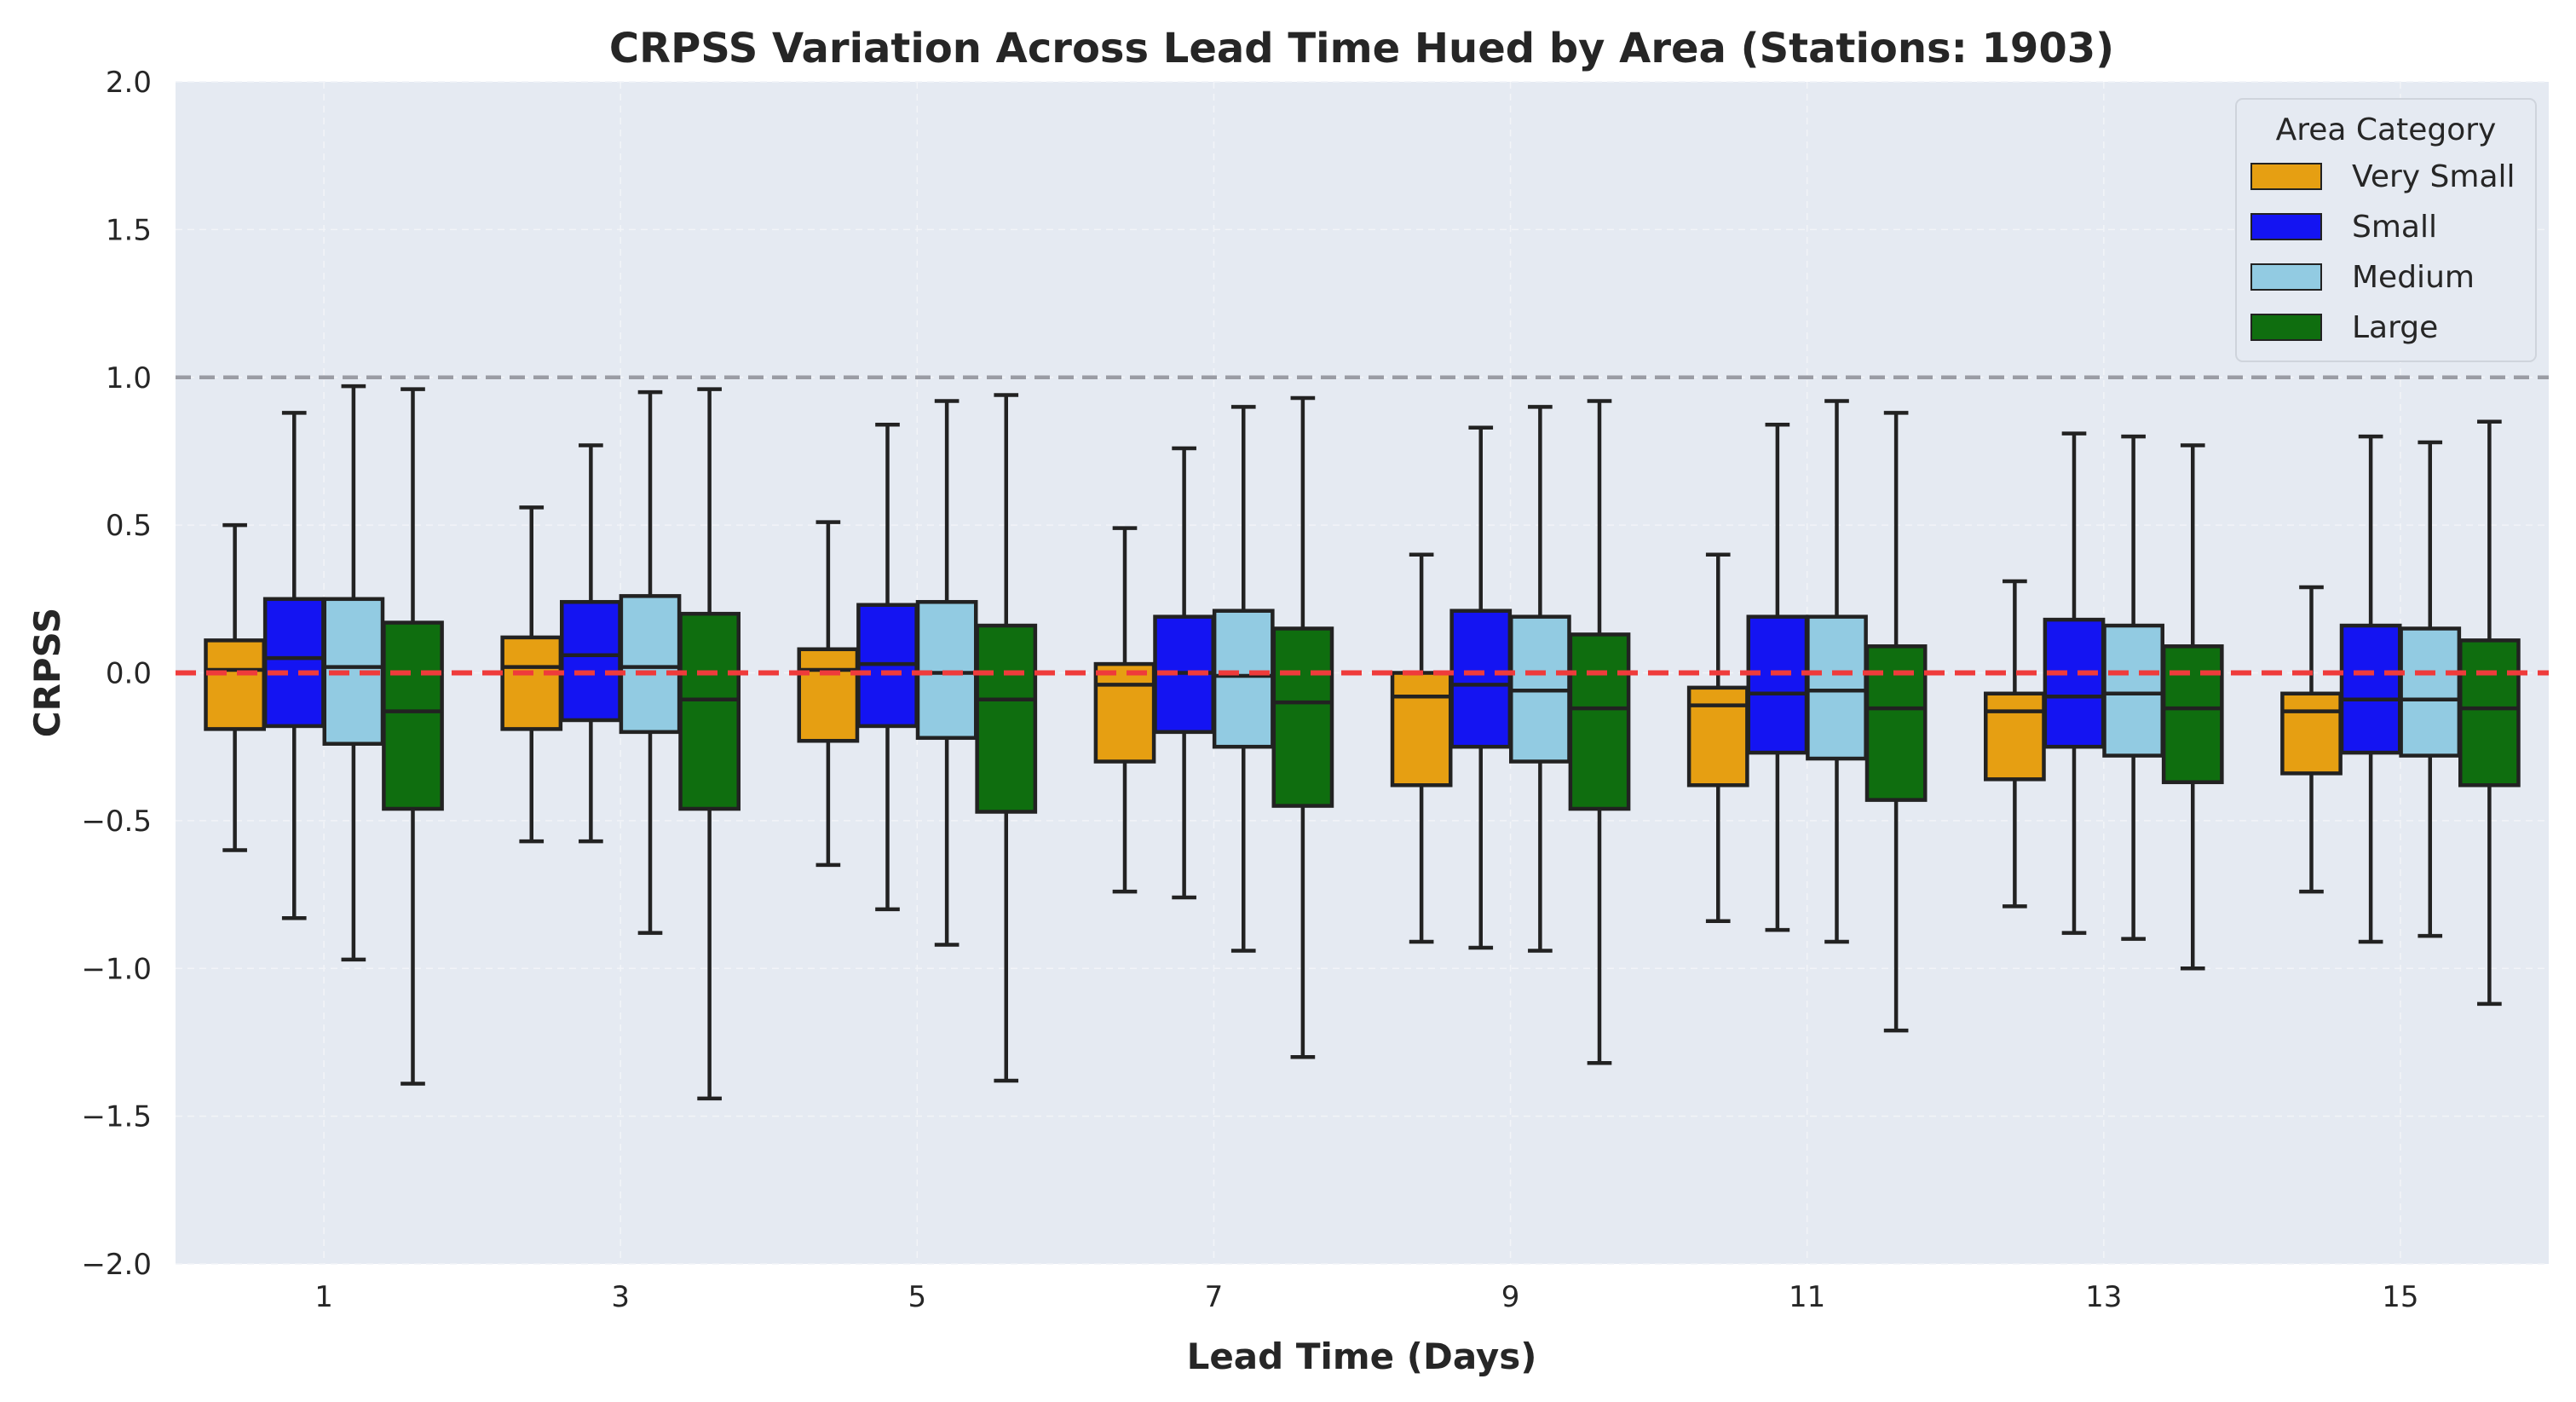 The height and width of the screenshot is (1402, 2576). Describe the element at coordinates (2433, 176) in the screenshot. I see `legend-label: Very Small` at that location.